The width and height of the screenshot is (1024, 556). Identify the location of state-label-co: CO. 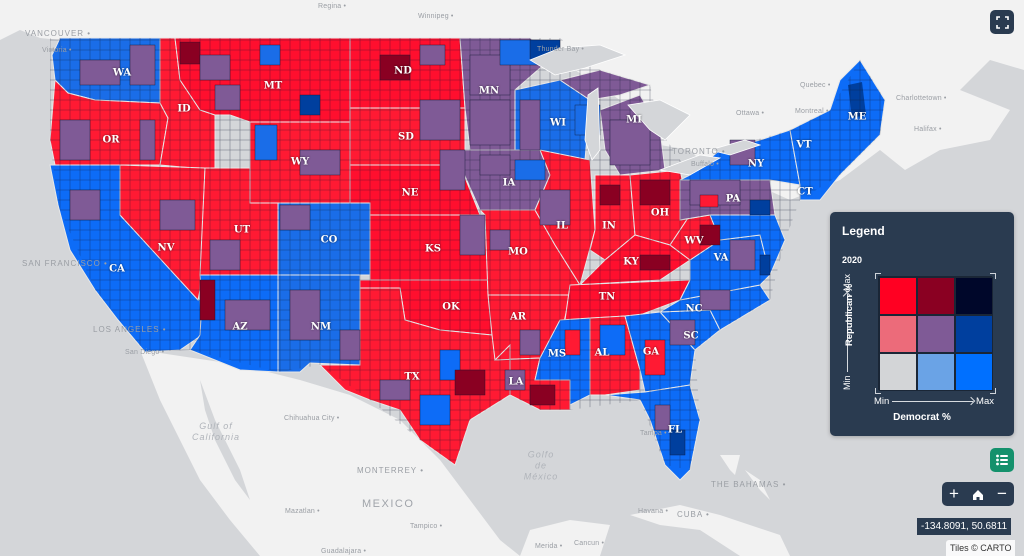
(329, 240).